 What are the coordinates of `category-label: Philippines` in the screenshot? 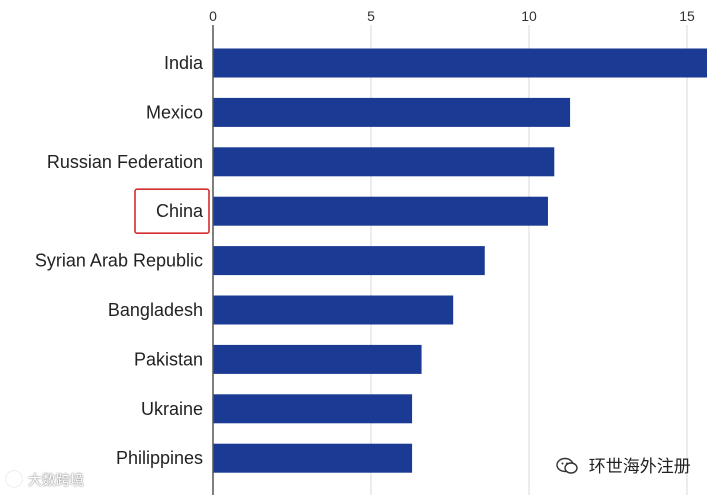 It's located at (159, 458).